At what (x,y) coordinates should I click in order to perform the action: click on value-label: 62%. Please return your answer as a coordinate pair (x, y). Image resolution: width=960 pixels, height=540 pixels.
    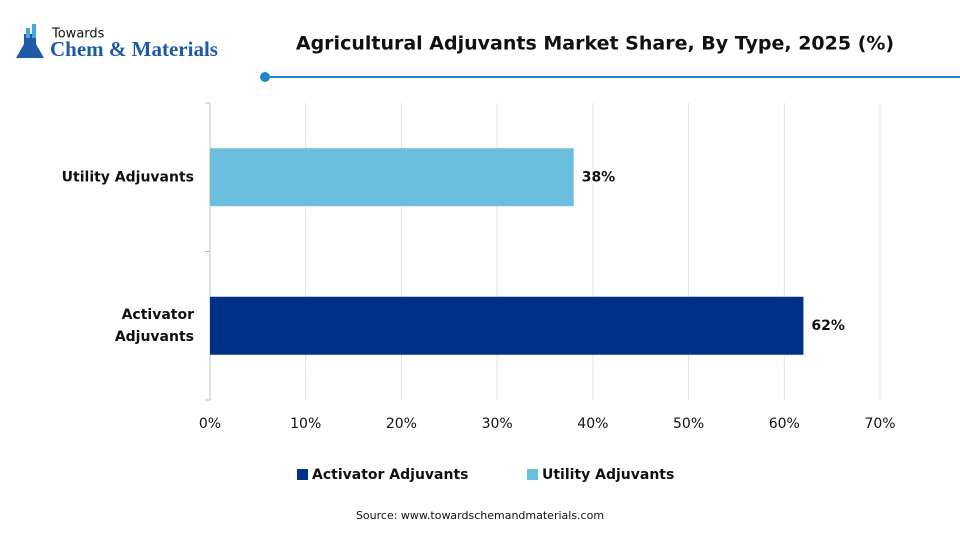
    Looking at the image, I should click on (828, 326).